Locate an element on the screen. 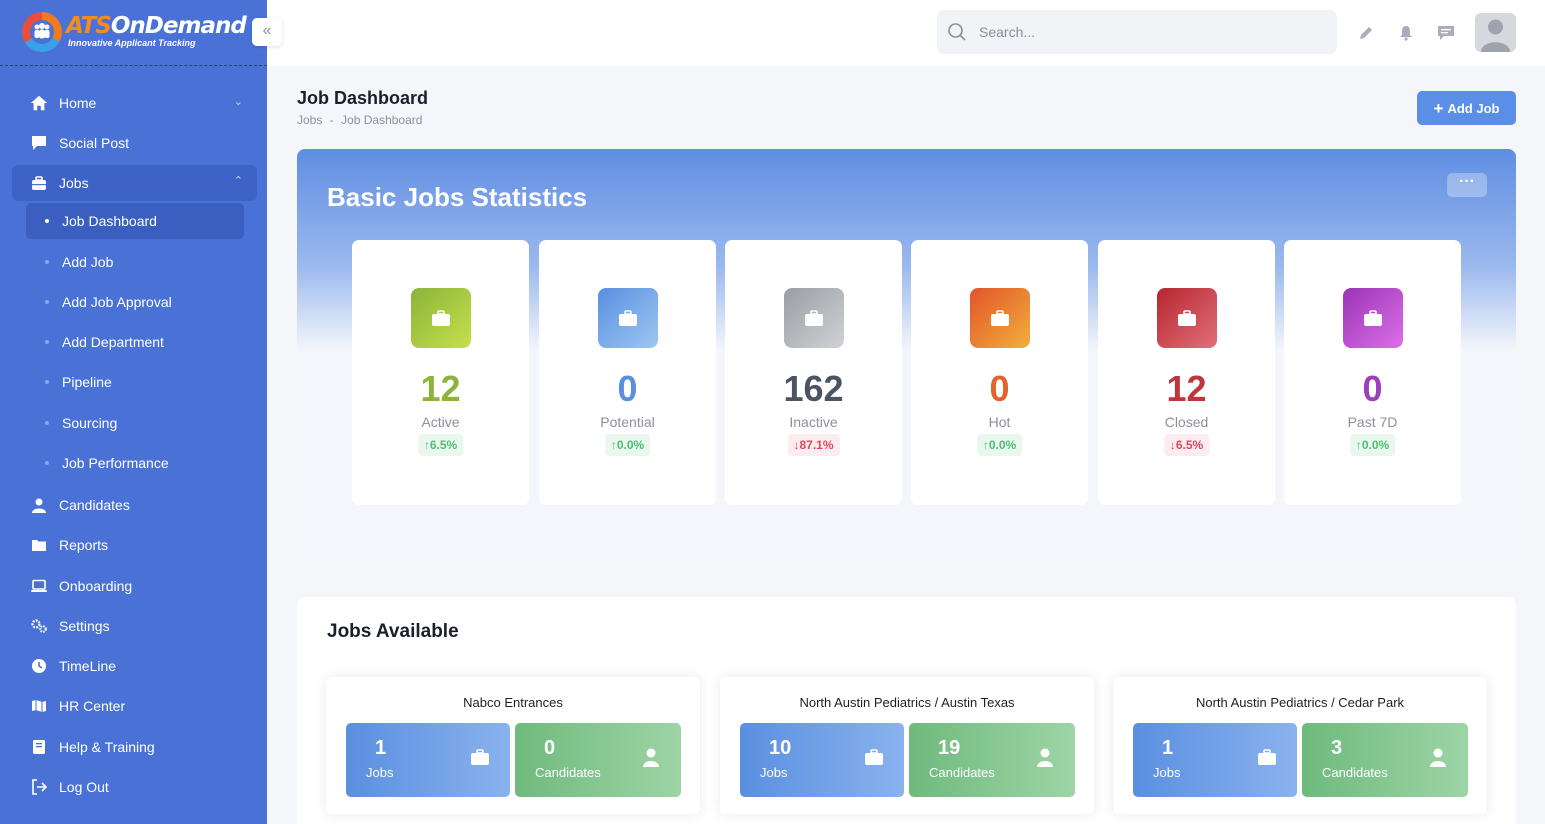 The height and width of the screenshot is (824, 1545). page-title: Job Dashboard is located at coordinates (363, 98).